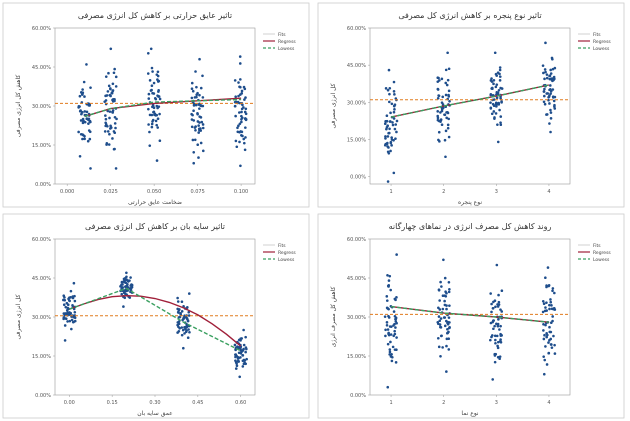 Image resolution: width=630 pixels, height=421 pixels. Describe the element at coordinates (356, 66) in the screenshot. I see `y-tick-label: 45.00%` at that location.